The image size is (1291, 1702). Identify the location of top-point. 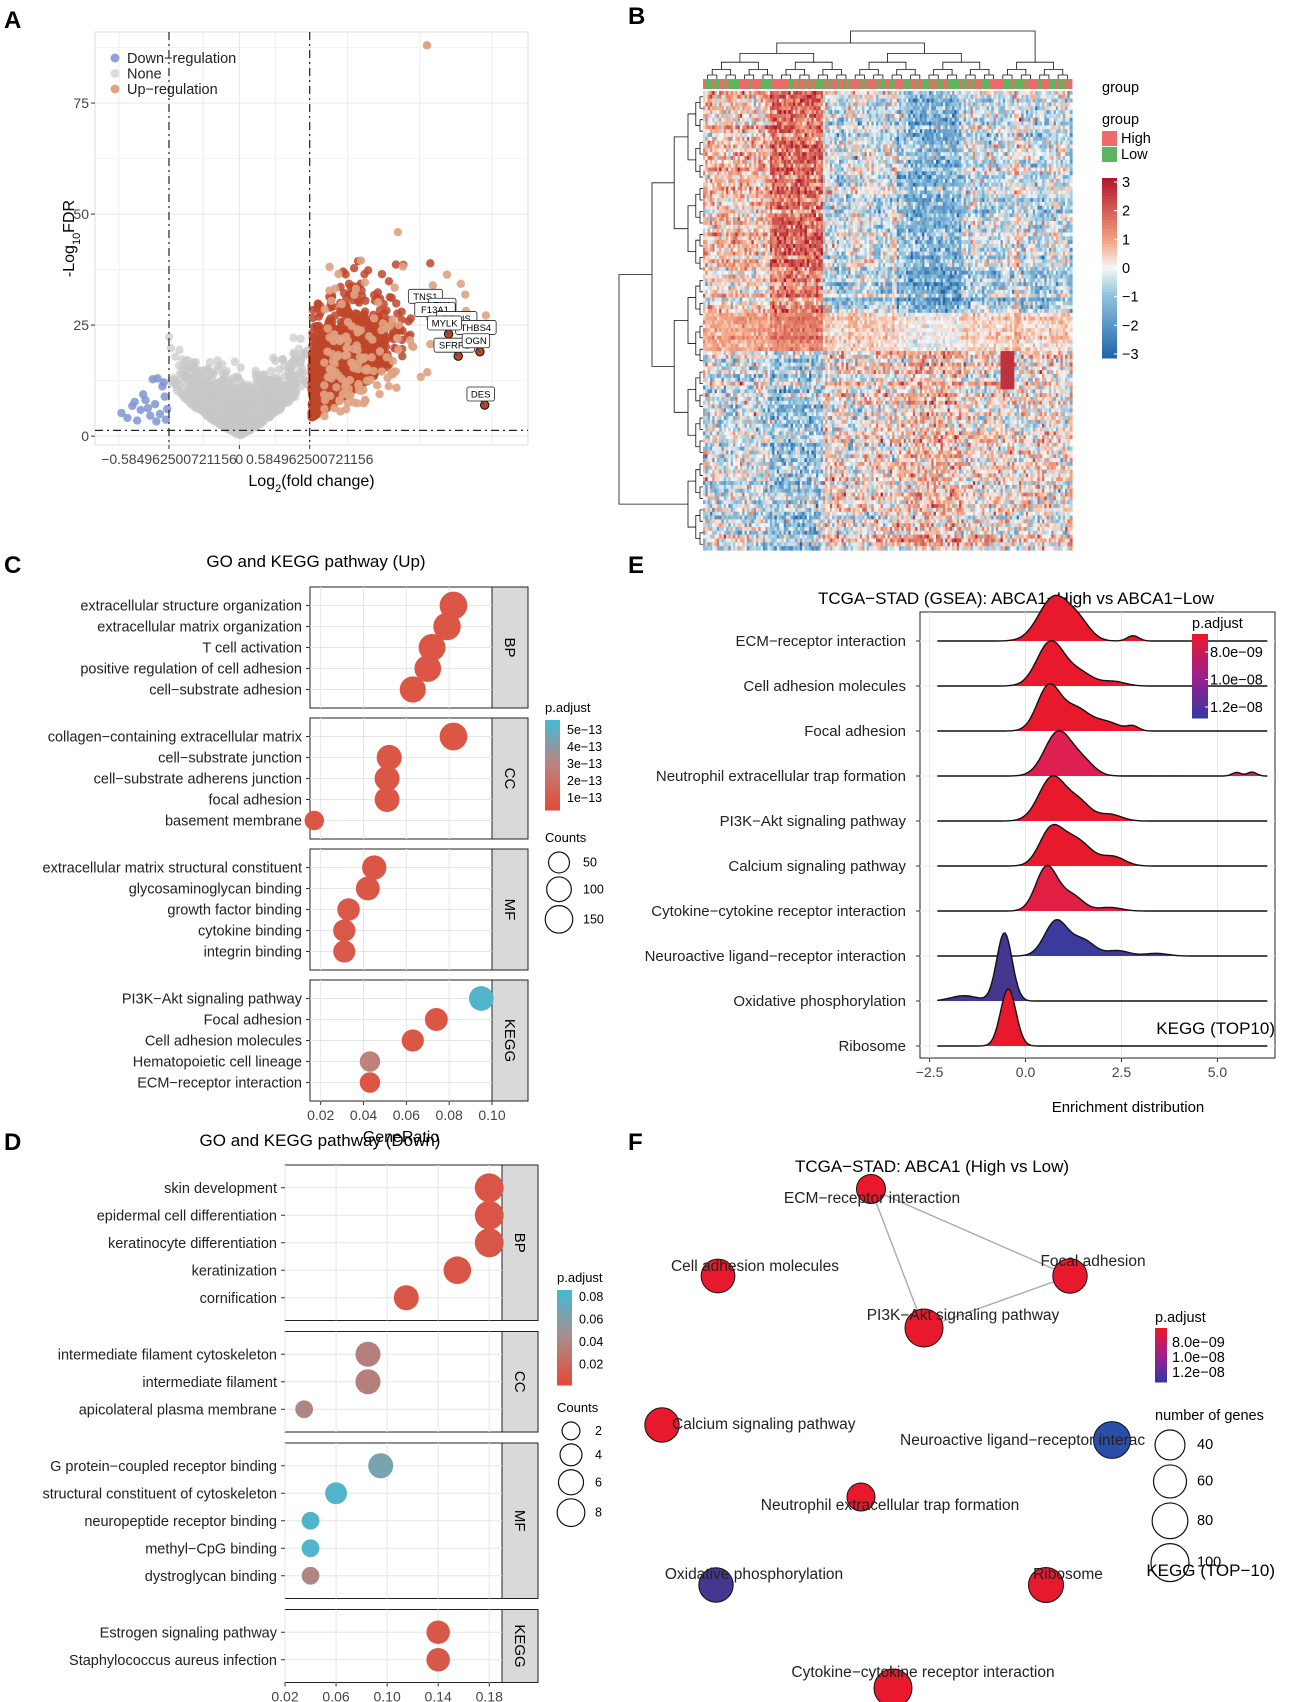
(427, 45).